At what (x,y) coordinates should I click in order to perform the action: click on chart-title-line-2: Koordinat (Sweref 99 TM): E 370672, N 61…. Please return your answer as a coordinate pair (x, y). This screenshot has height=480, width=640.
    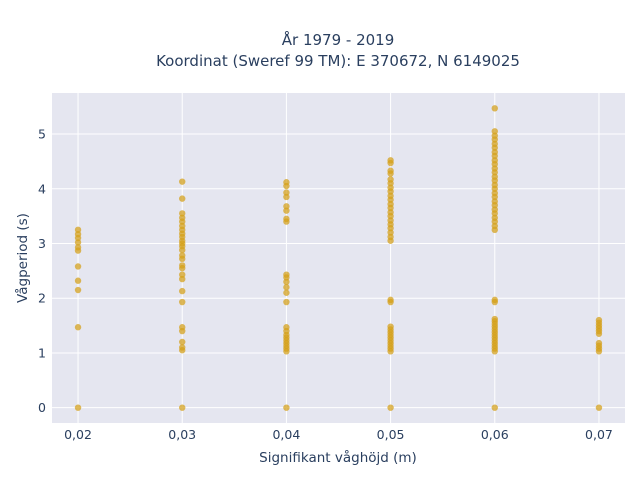
    Looking at the image, I should click on (338, 61).